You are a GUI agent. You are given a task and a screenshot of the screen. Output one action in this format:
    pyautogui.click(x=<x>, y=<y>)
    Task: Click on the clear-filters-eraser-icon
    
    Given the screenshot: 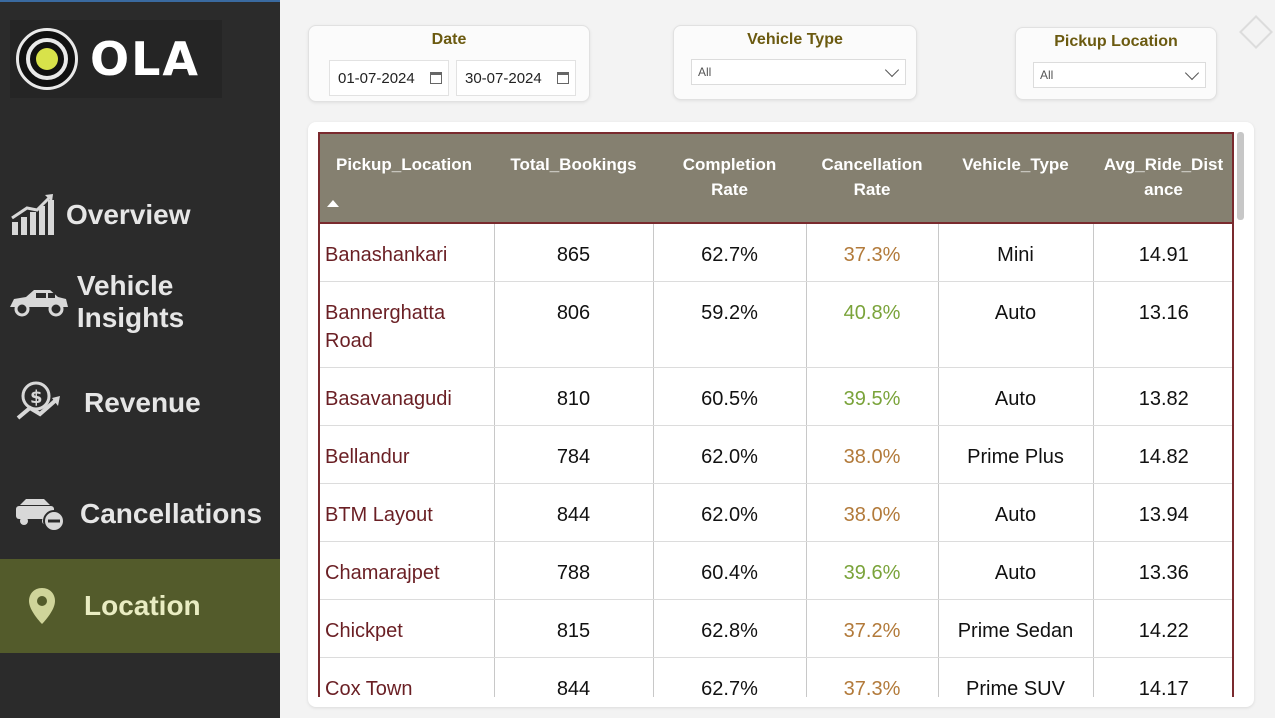 What is the action you would take?
    pyautogui.click(x=1256, y=32)
    